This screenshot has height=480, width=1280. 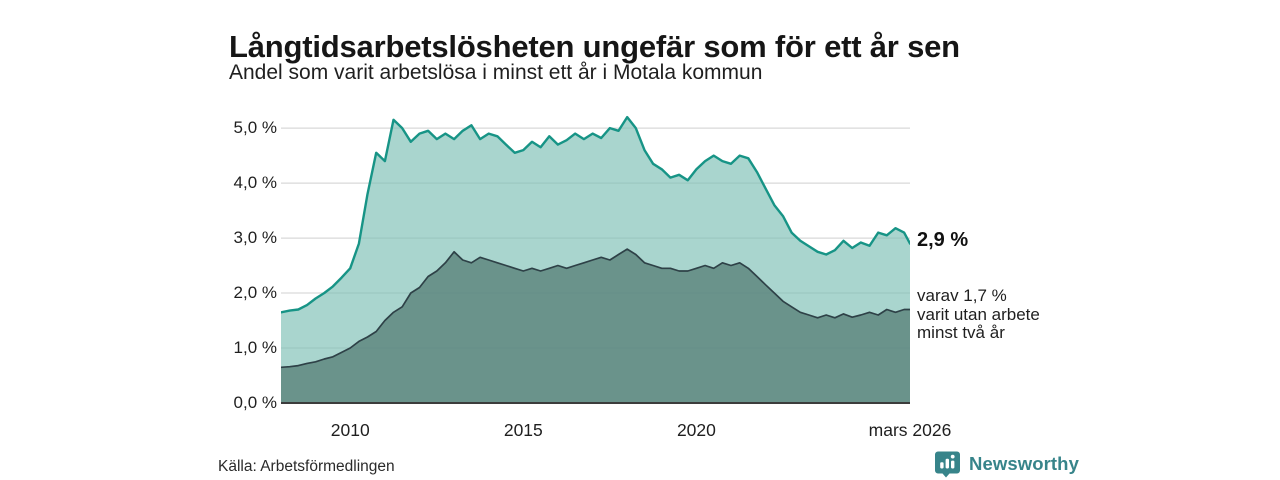 I want to click on x-tick-label: mars 2026, so click(x=910, y=430).